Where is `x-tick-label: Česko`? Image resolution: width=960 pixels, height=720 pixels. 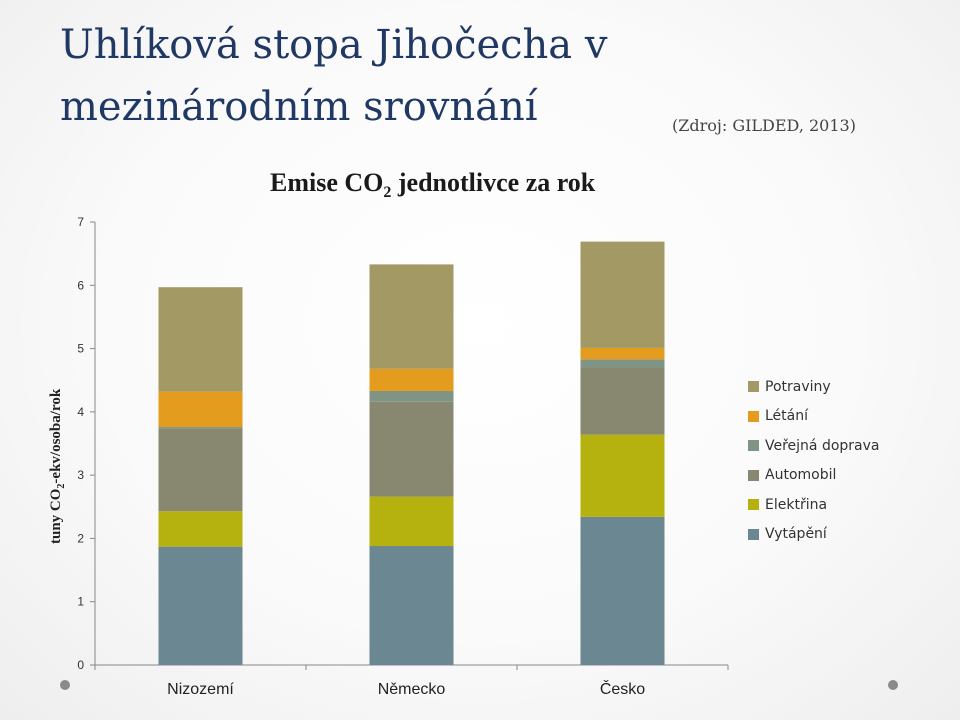
x-tick-label: Česko is located at coordinates (622, 688).